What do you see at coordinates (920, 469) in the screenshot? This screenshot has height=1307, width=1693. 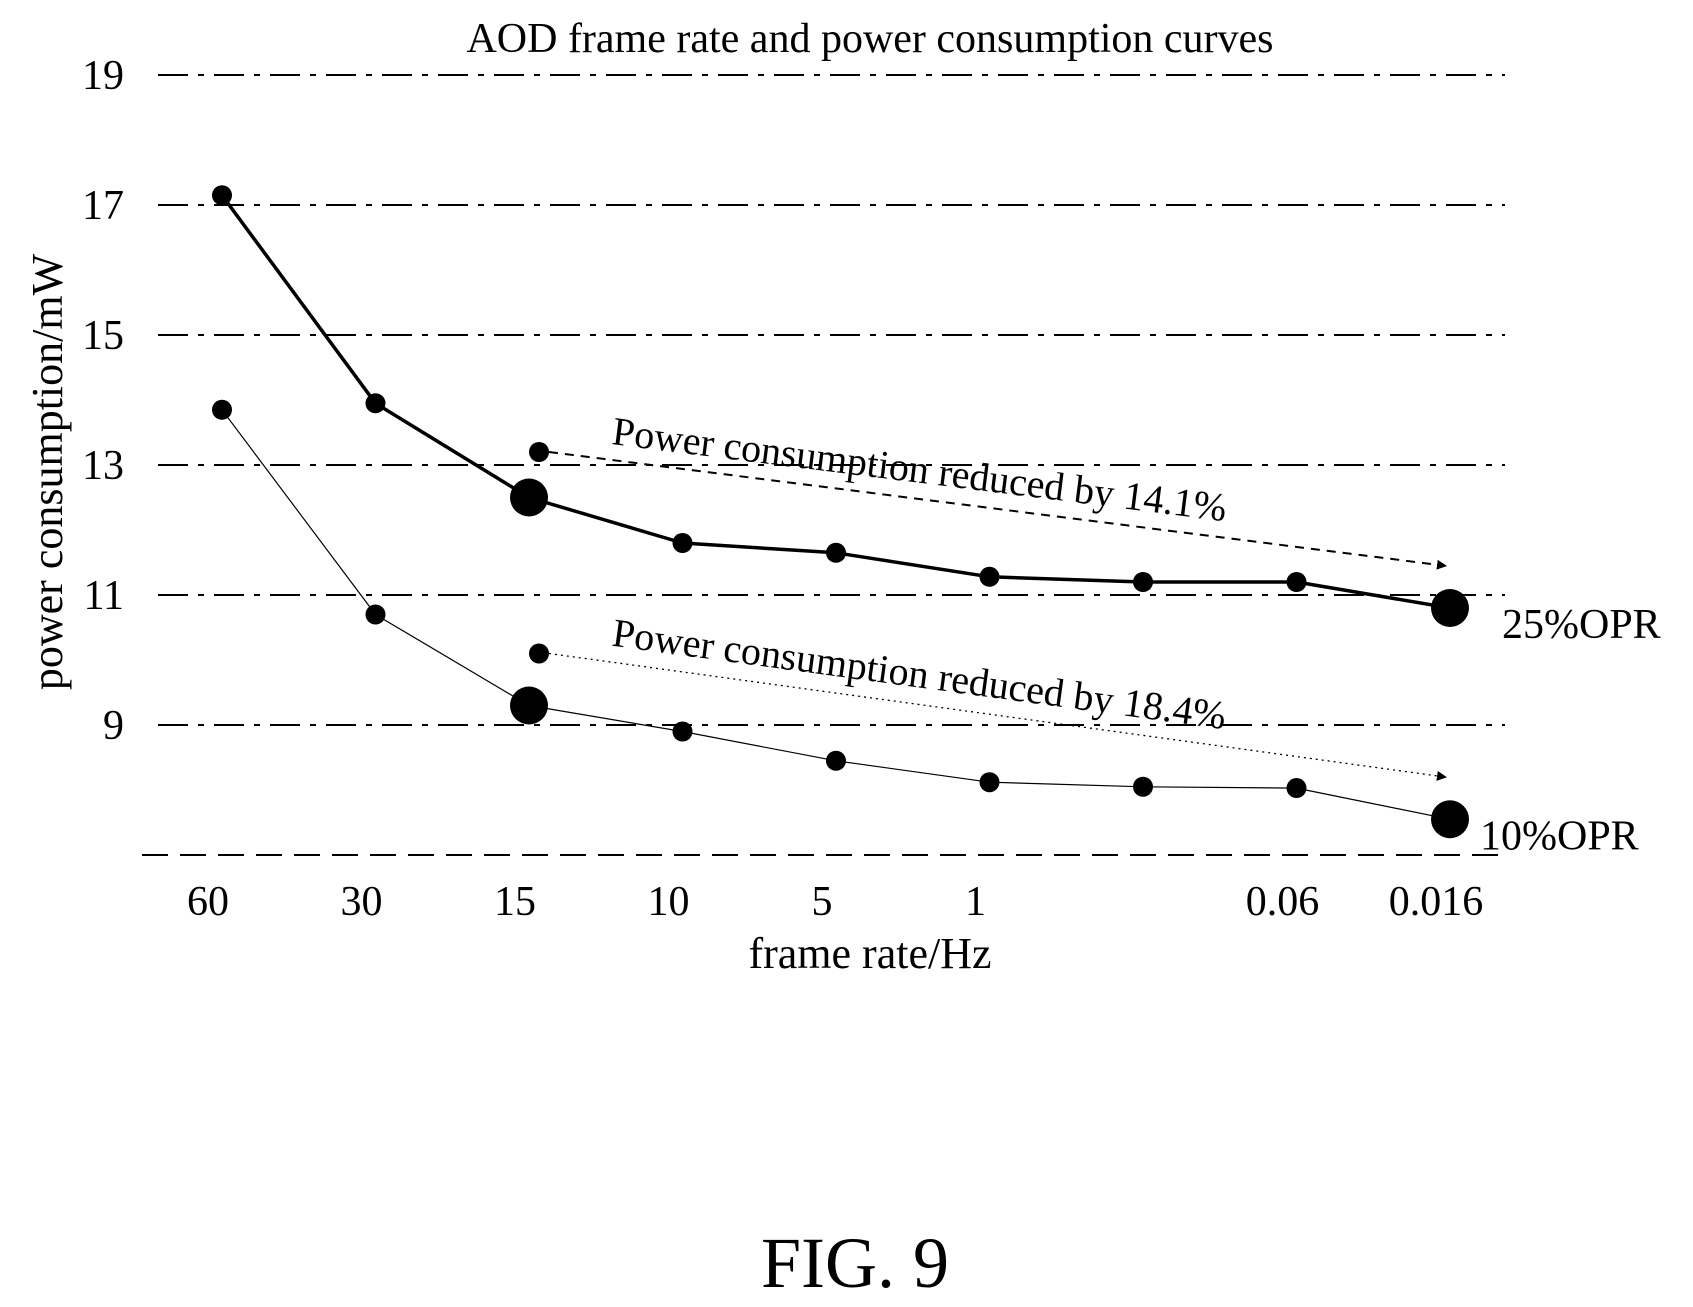 I see `annotation-text: Power consumption reduced by 14.1%` at bounding box center [920, 469].